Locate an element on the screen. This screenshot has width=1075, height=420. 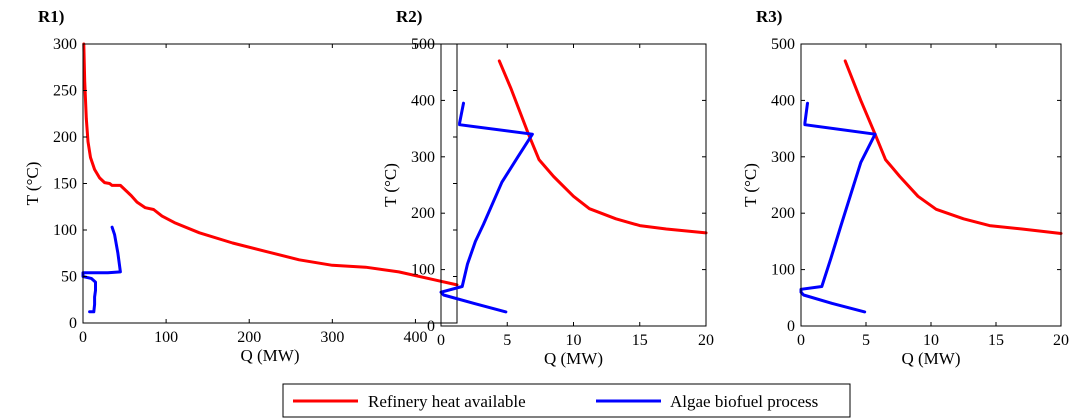
x-tick-label: 200 is located at coordinates (249, 337).